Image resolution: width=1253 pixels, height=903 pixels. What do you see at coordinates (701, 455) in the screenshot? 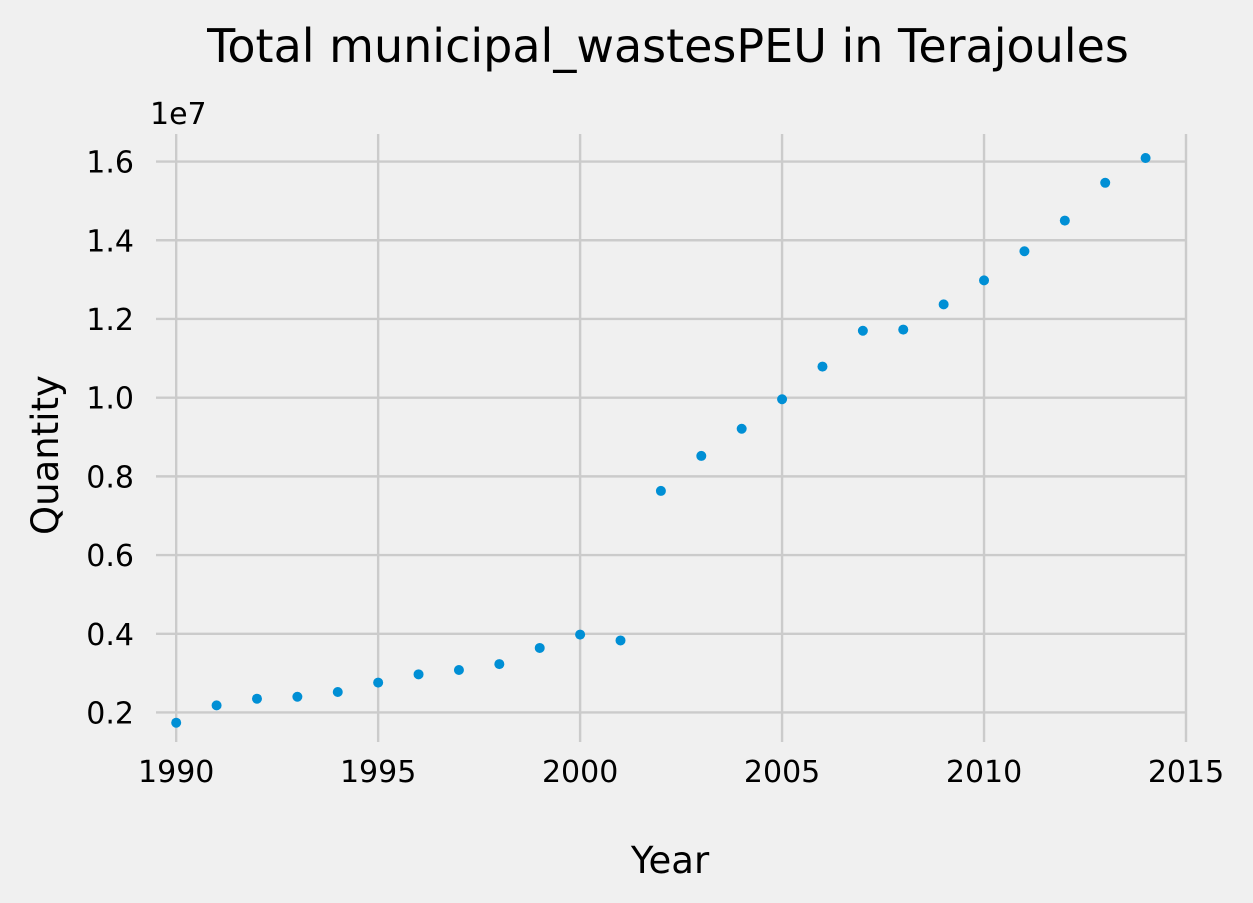
I see `data-point-2003` at bounding box center [701, 455].